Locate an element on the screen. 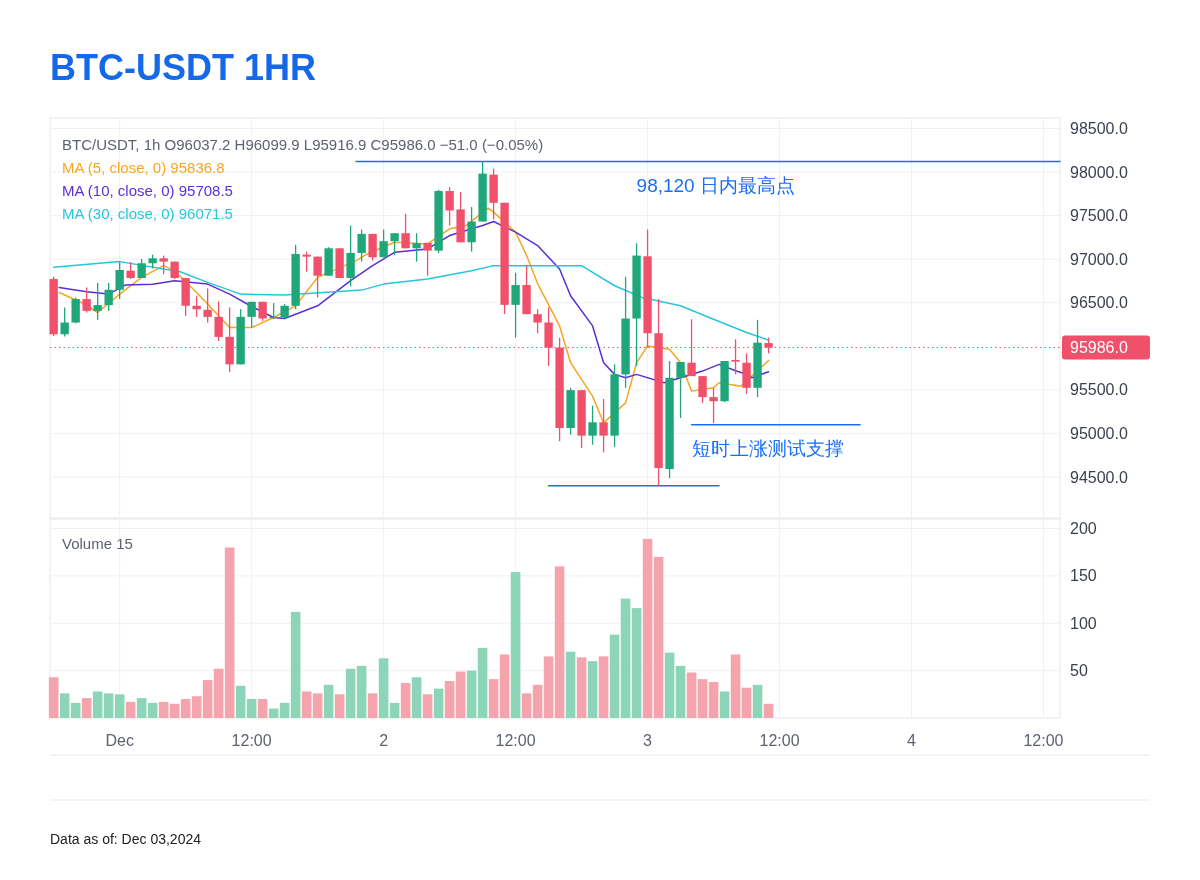 This screenshot has width=1200, height=880. ref-line-label: 95986.0 is located at coordinates (1099, 348).